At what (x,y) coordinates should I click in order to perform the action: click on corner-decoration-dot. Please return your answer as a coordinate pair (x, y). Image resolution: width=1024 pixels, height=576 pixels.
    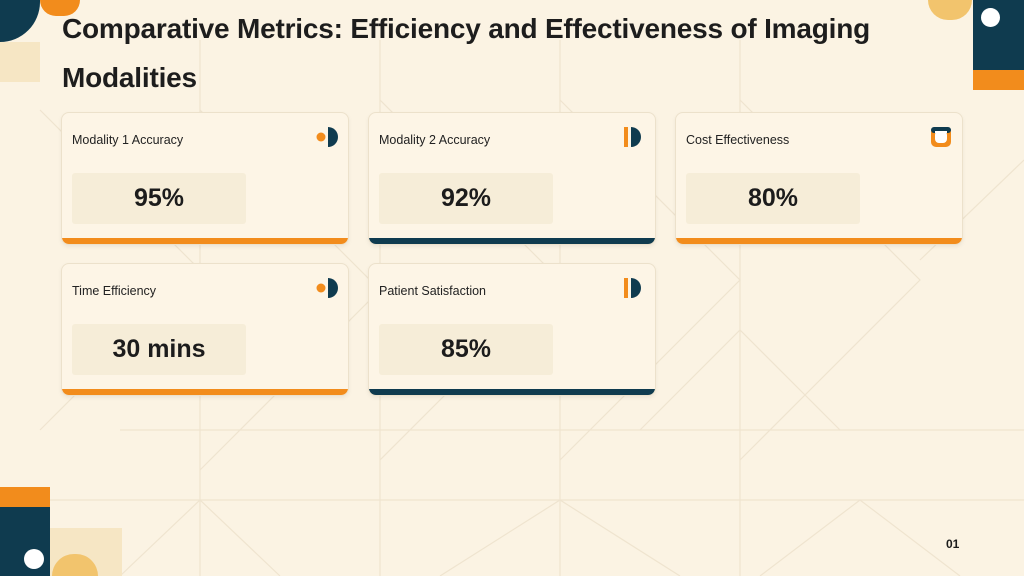
    Looking at the image, I should click on (990, 17).